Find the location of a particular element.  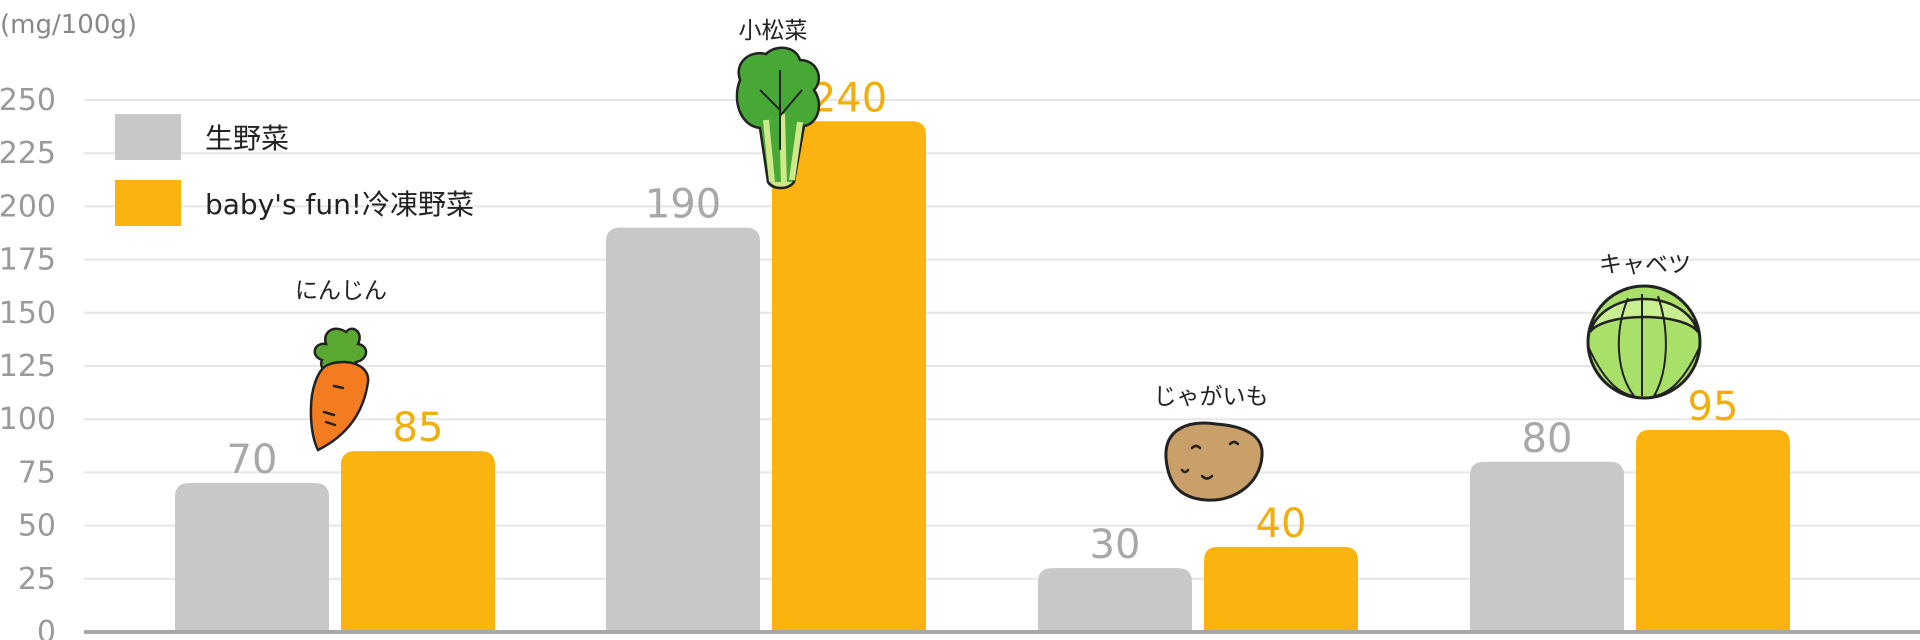

komatsuna-icon is located at coordinates (778, 118).